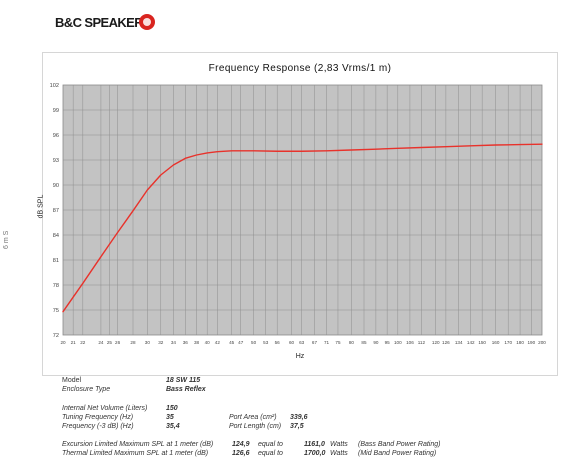  I want to click on x-tick-label: 80, so click(352, 342).